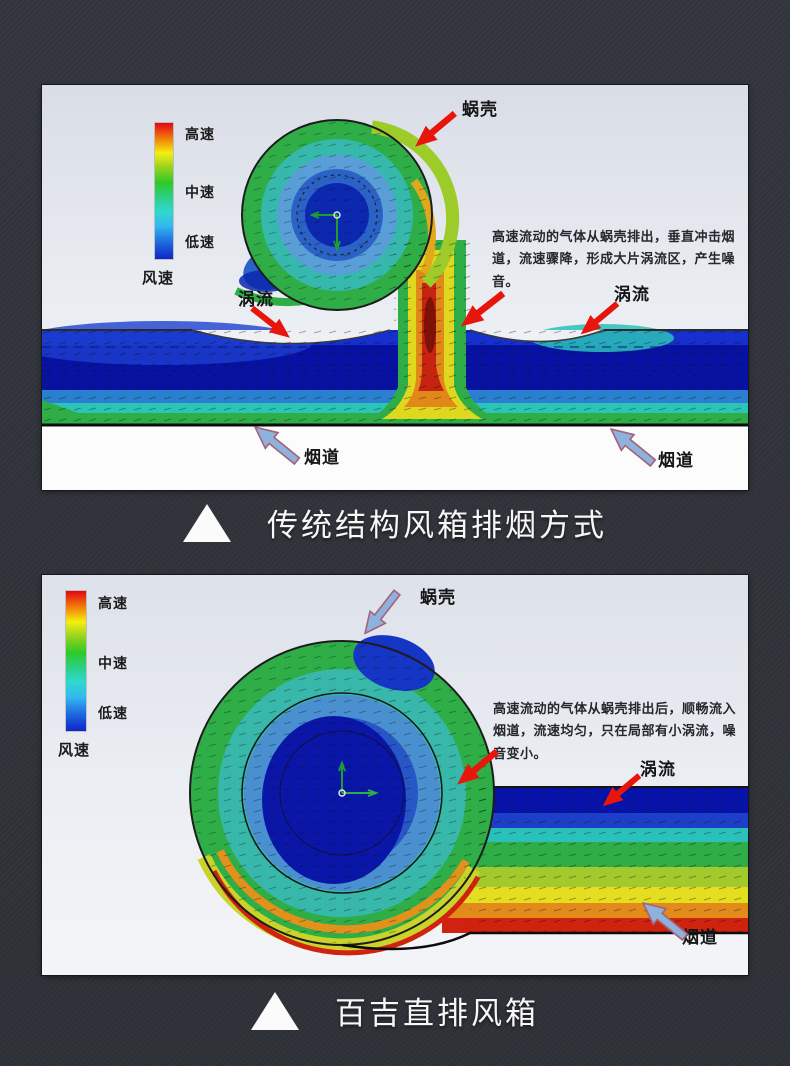 This screenshot has width=790, height=1066. I want to click on flow-annotation: 高速流动的气体从蜗壳排出，垂直冲击烟道，流速骤降，形成大片涡流区，产生噪音。, so click(614, 259).